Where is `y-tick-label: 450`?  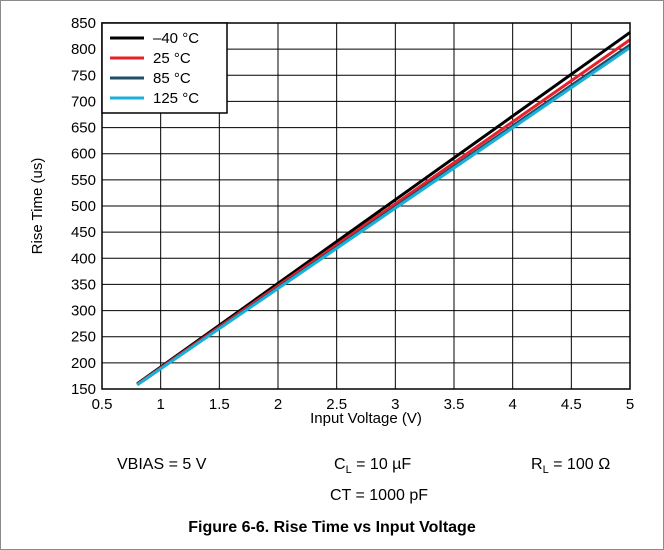 y-tick-label: 450 is located at coordinates (83, 232).